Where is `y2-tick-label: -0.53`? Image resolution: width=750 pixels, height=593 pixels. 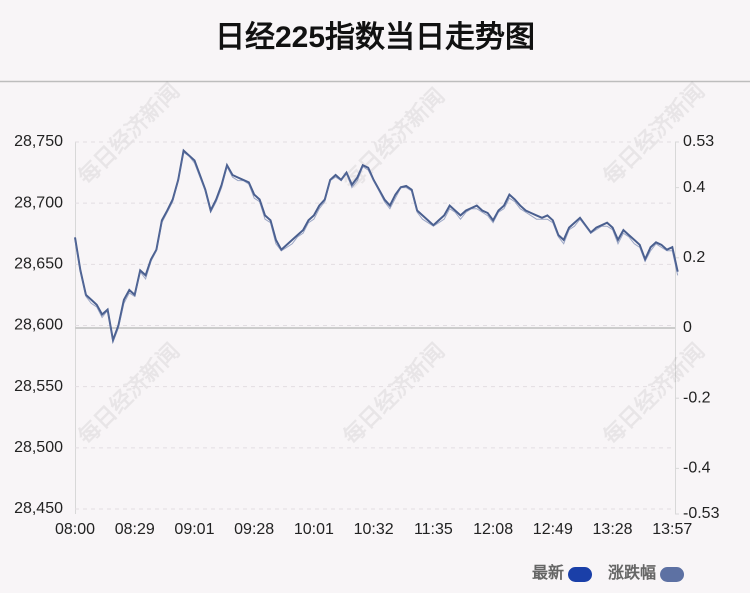
y2-tick-label: -0.53 is located at coordinates (701, 513).